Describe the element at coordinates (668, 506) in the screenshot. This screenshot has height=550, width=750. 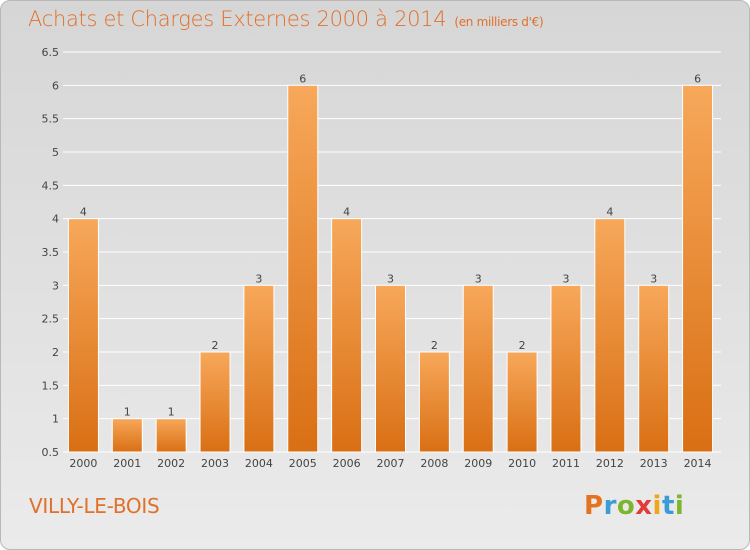
I see `logo-letter: t` at that location.